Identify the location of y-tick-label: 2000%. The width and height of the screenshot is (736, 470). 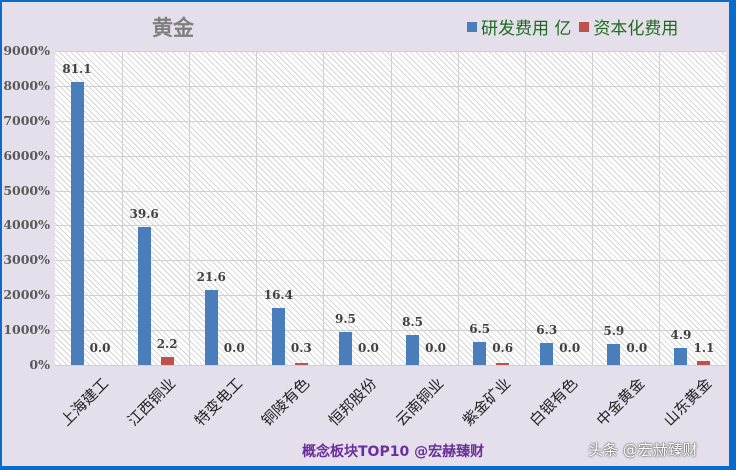
(26, 295).